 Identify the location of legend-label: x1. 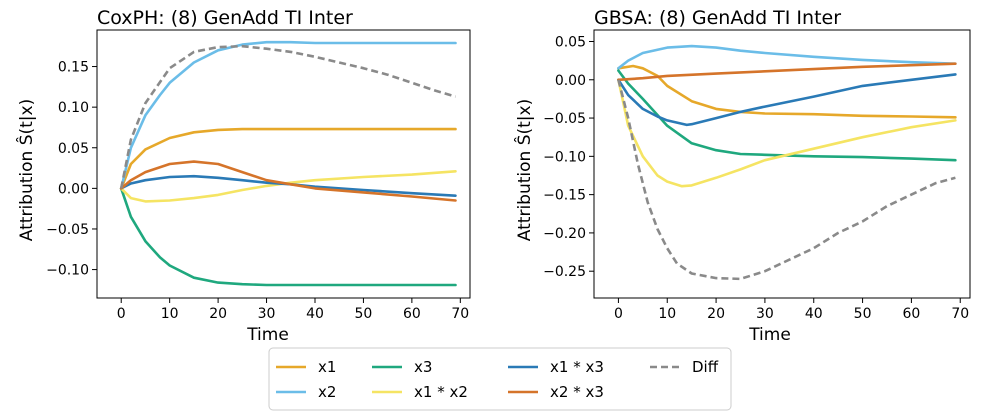
(327, 367).